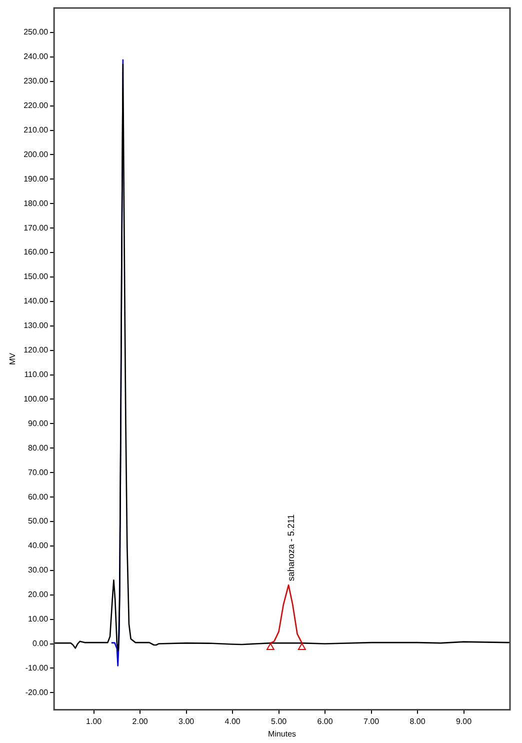  Describe the element at coordinates (282, 733) in the screenshot. I see `x-axis-title: Minutes` at that location.